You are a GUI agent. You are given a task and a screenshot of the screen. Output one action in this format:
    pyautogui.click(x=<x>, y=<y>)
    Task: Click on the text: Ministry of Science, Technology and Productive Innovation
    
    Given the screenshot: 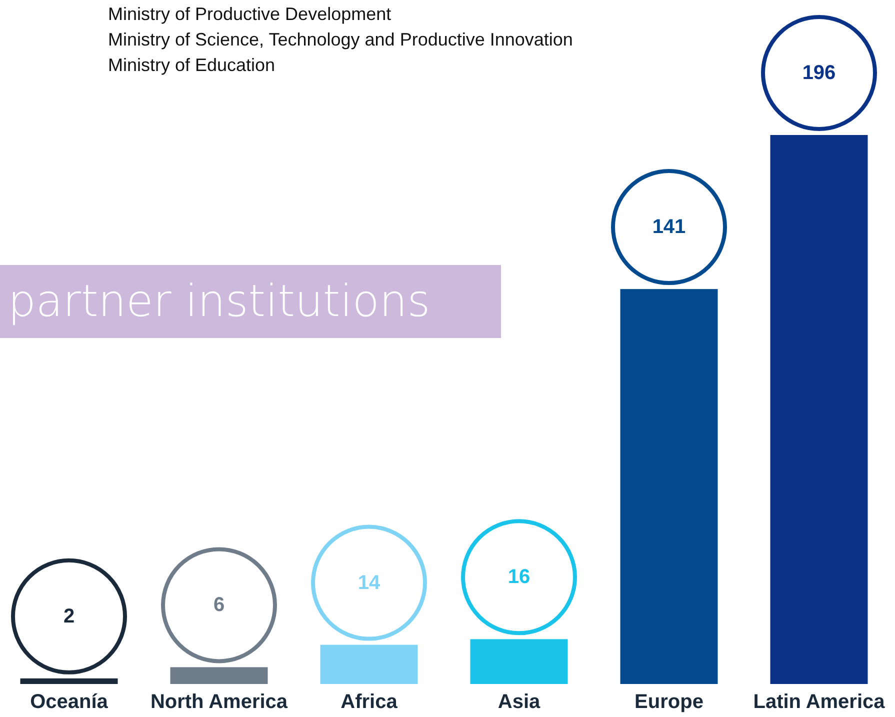 What is the action you would take?
    pyautogui.click(x=340, y=40)
    